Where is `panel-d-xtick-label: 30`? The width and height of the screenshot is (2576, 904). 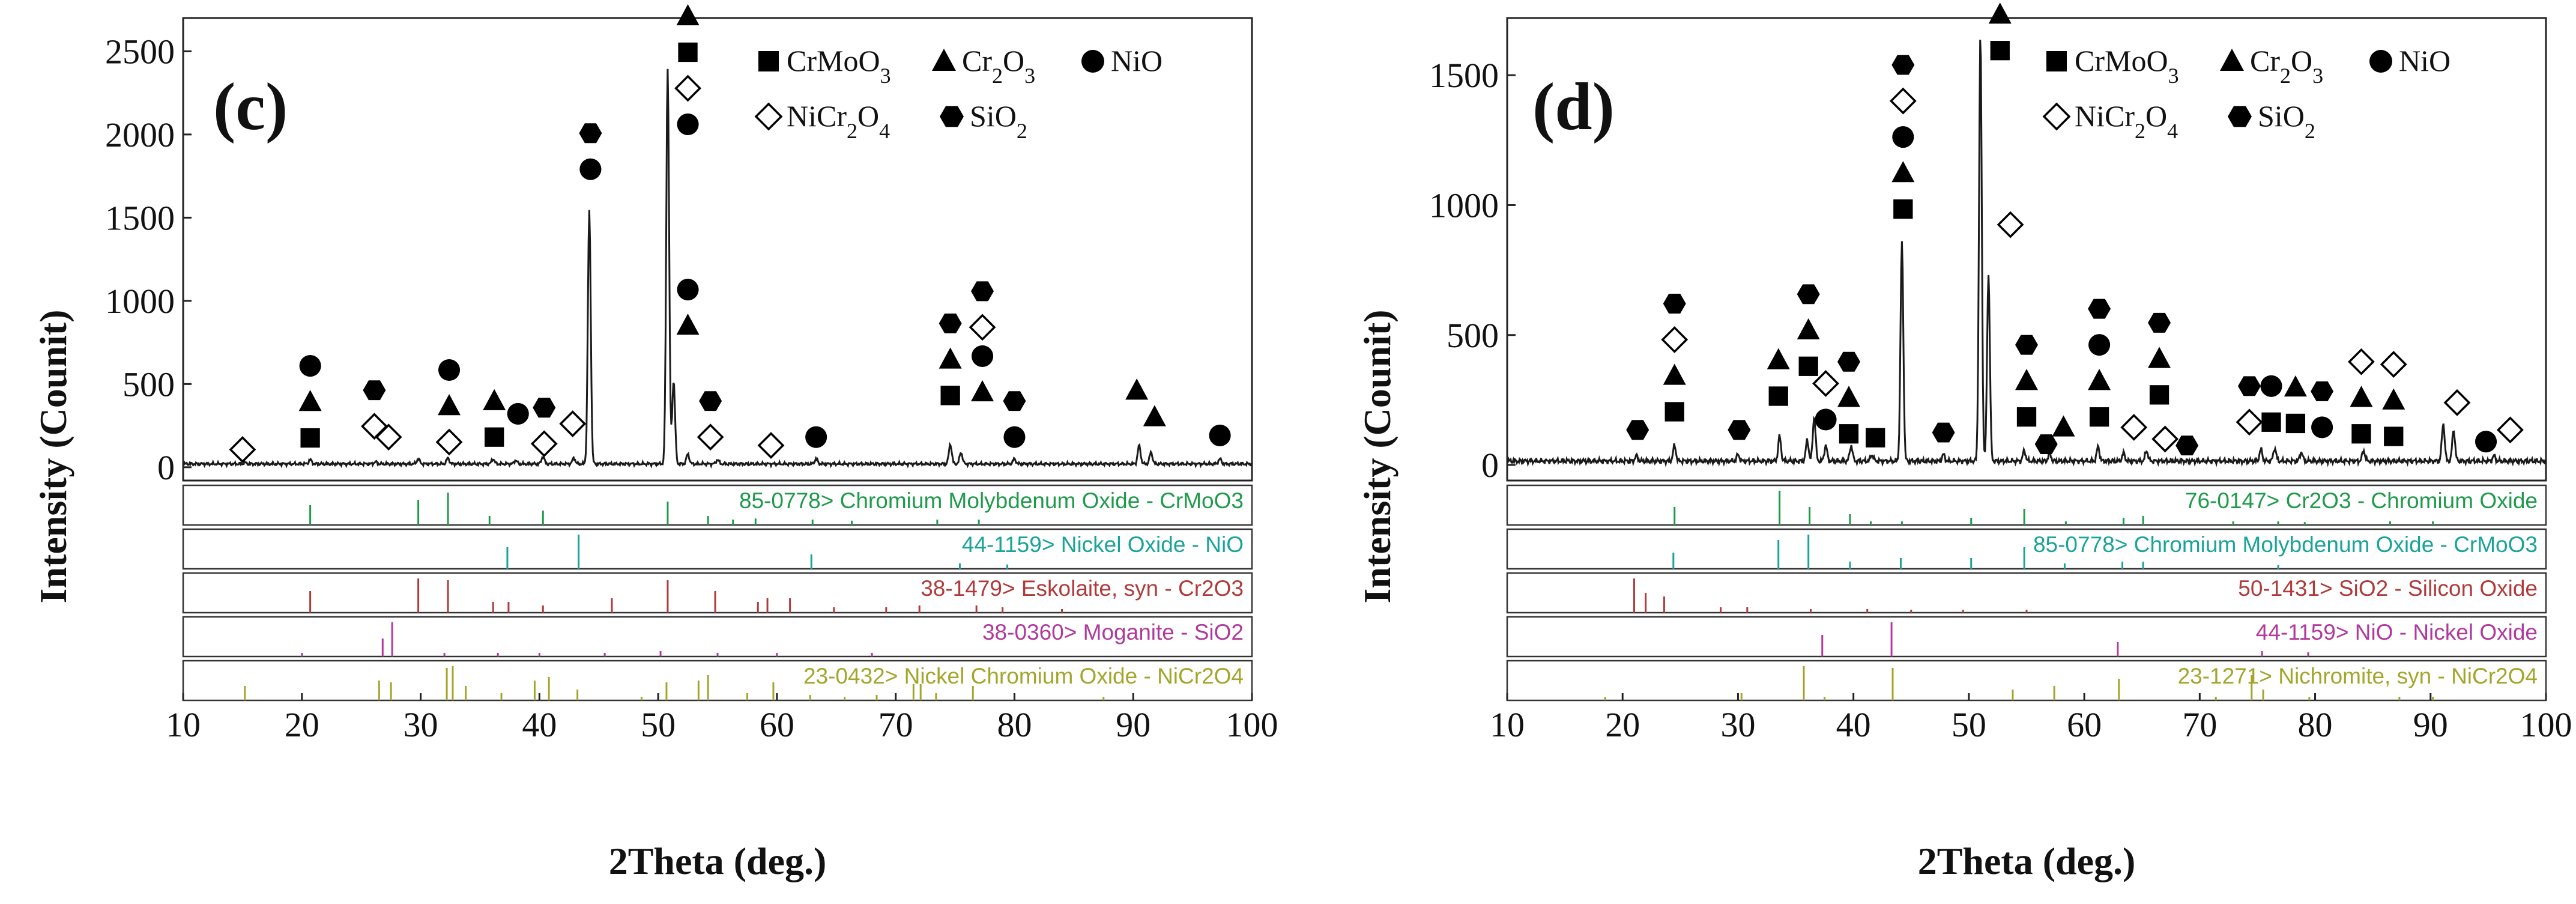
panel-d-xtick-label: 30 is located at coordinates (1737, 724).